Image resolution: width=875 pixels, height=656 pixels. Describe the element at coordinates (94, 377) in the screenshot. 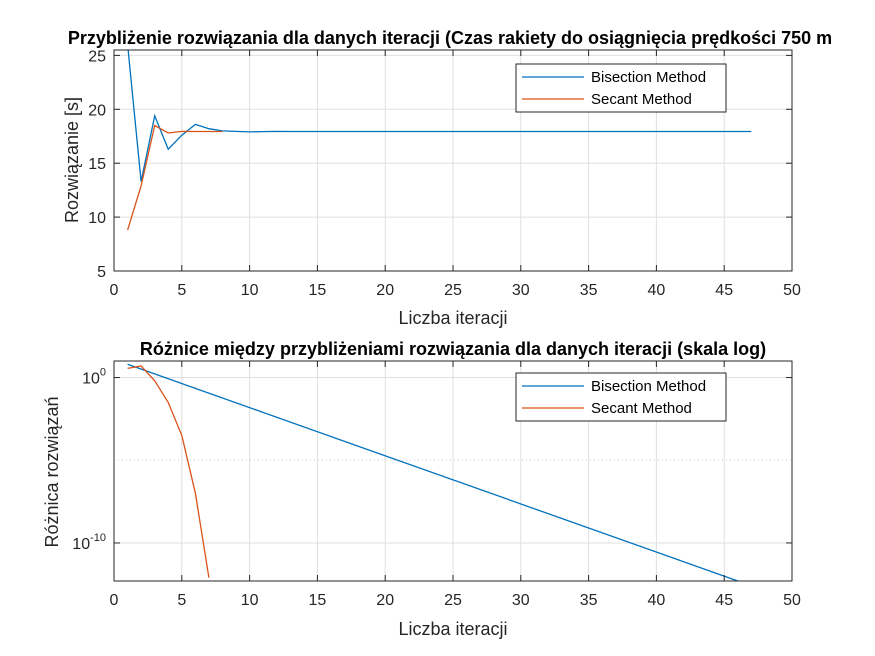

I see `y-tick-label: 100` at that location.